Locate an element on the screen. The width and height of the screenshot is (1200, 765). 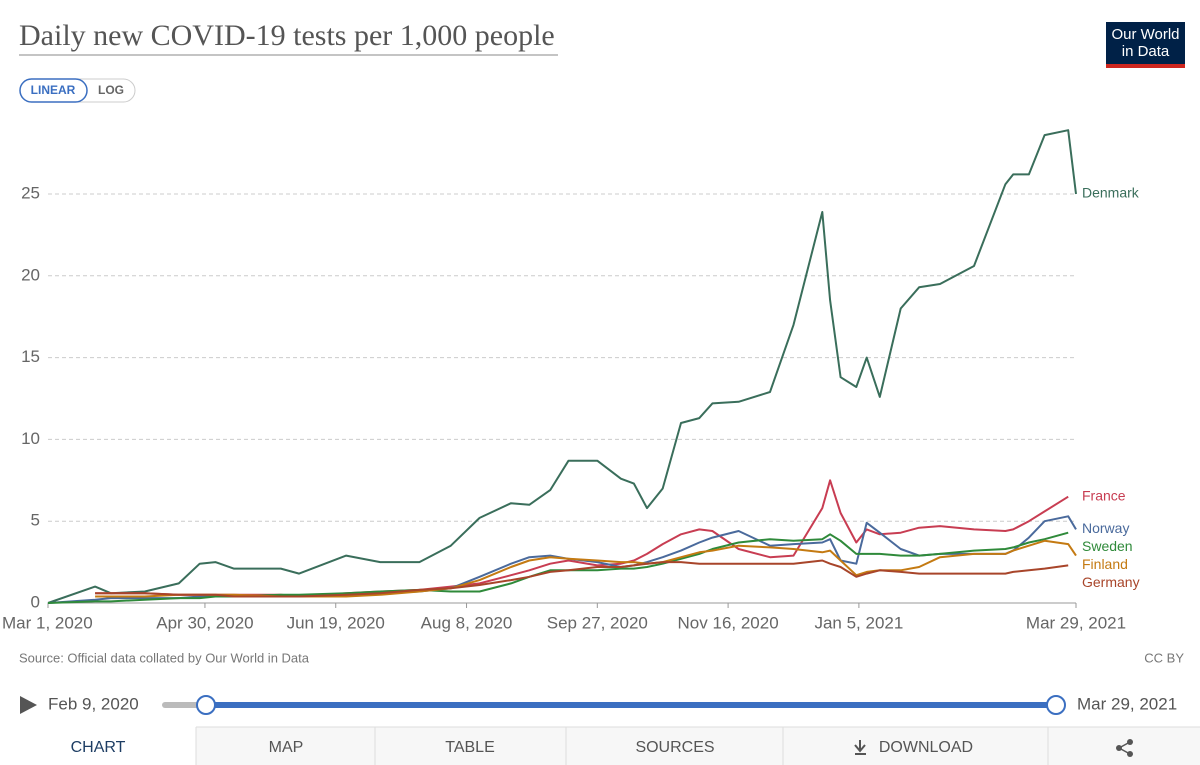
scale-toggle: LINEAR LOG is located at coordinates (77, 90).